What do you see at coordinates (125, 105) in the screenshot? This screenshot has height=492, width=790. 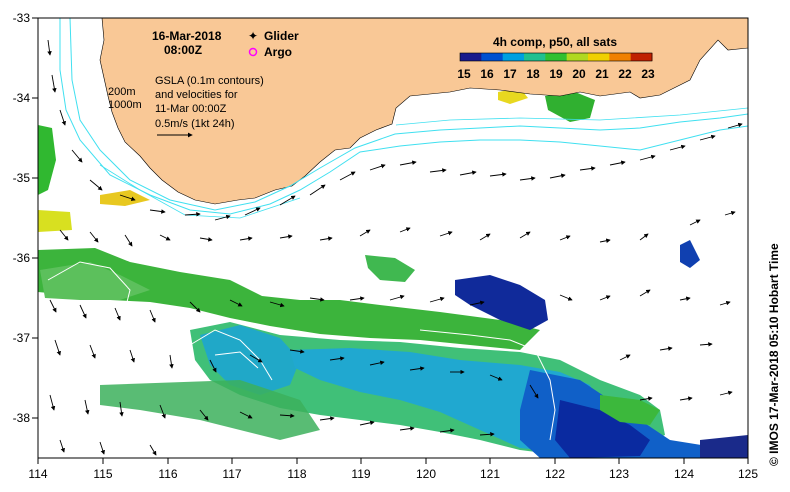 I see `contour-1000-label: 1000m` at bounding box center [125, 105].